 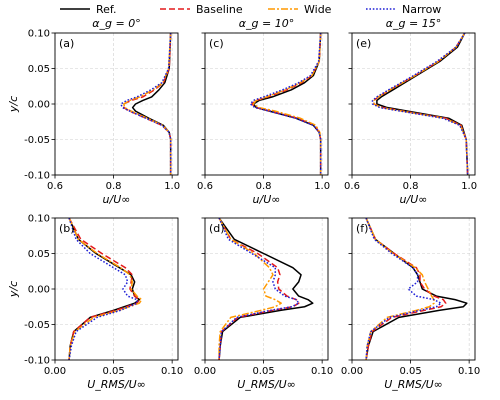 What do you see at coordinates (363, 43) in the screenshot?
I see `panel-letter: (e)` at bounding box center [363, 43].